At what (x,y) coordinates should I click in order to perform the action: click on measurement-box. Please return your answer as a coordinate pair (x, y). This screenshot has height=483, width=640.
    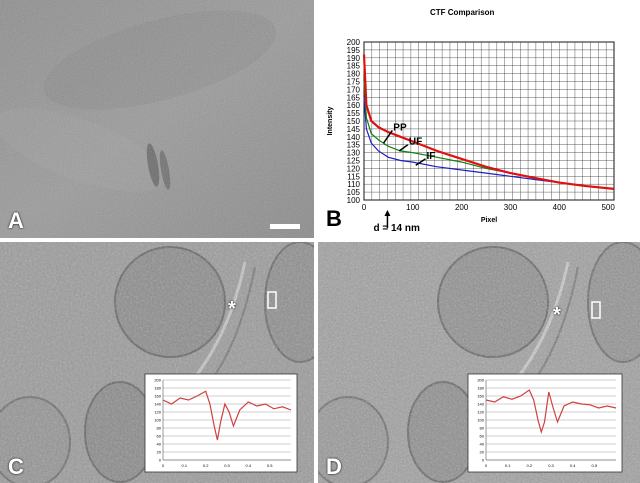
    Looking at the image, I should click on (272, 300).